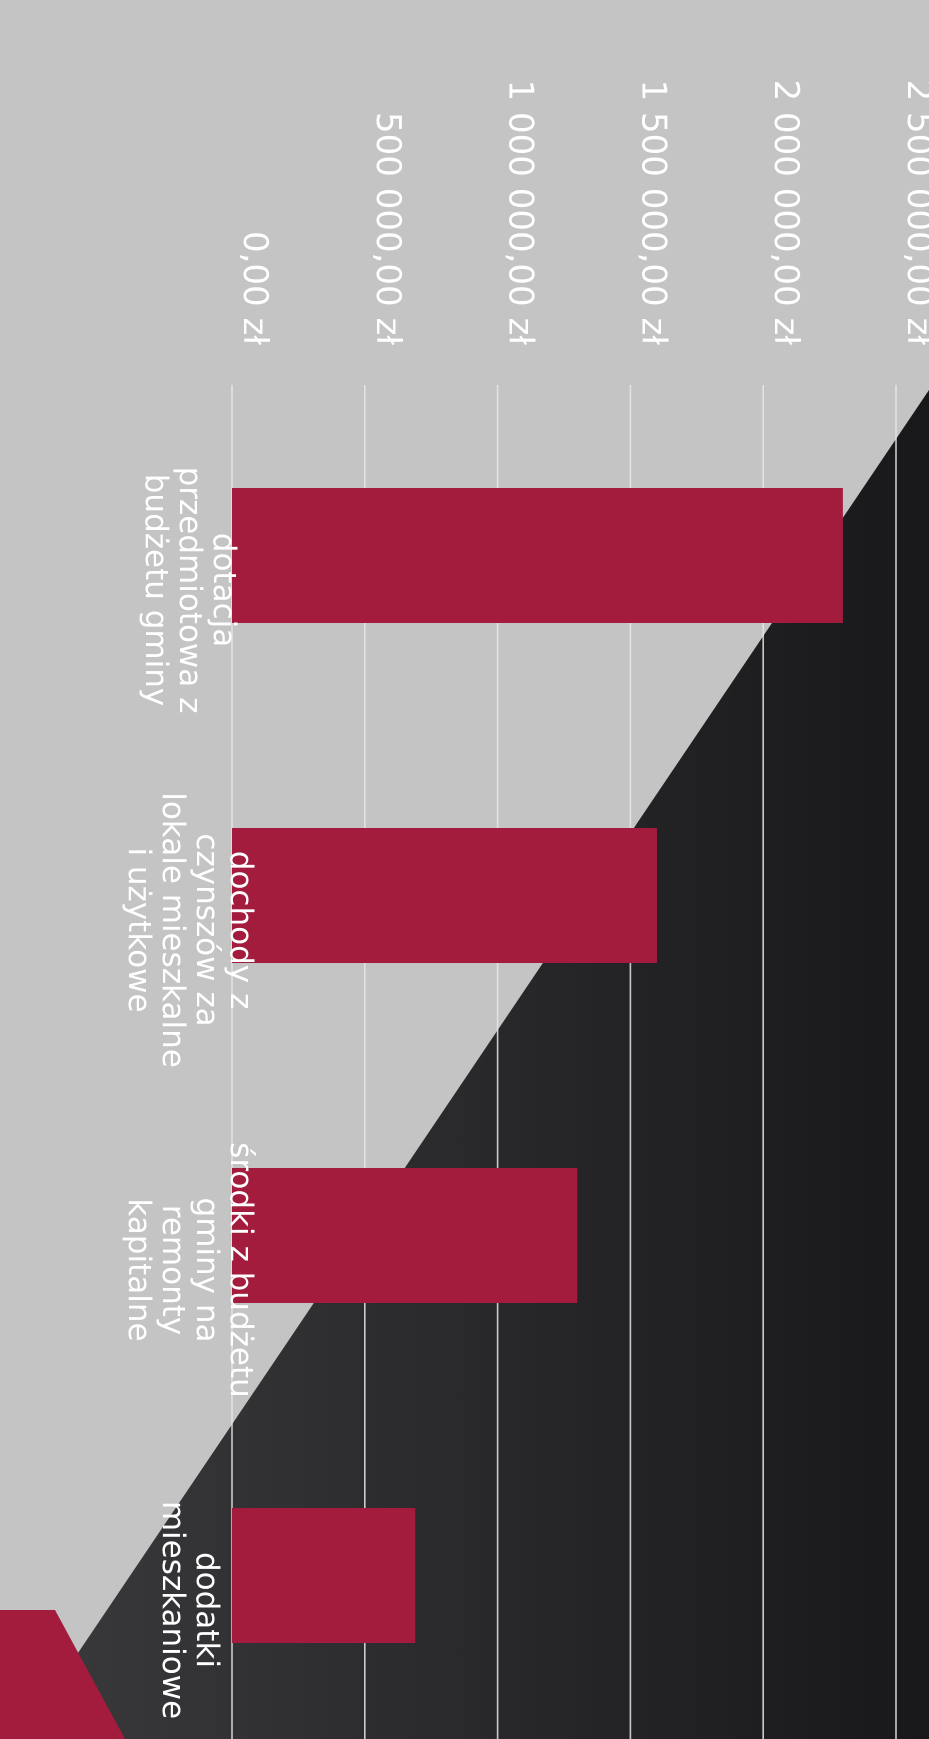  Describe the element at coordinates (241, 1270) in the screenshot. I see `category-label: środki z budżetu` at that location.